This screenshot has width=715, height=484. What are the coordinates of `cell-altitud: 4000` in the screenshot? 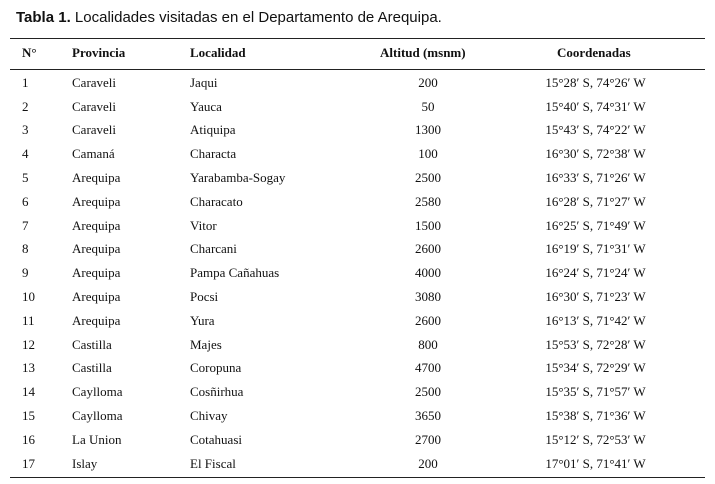 It's located at (428, 273).